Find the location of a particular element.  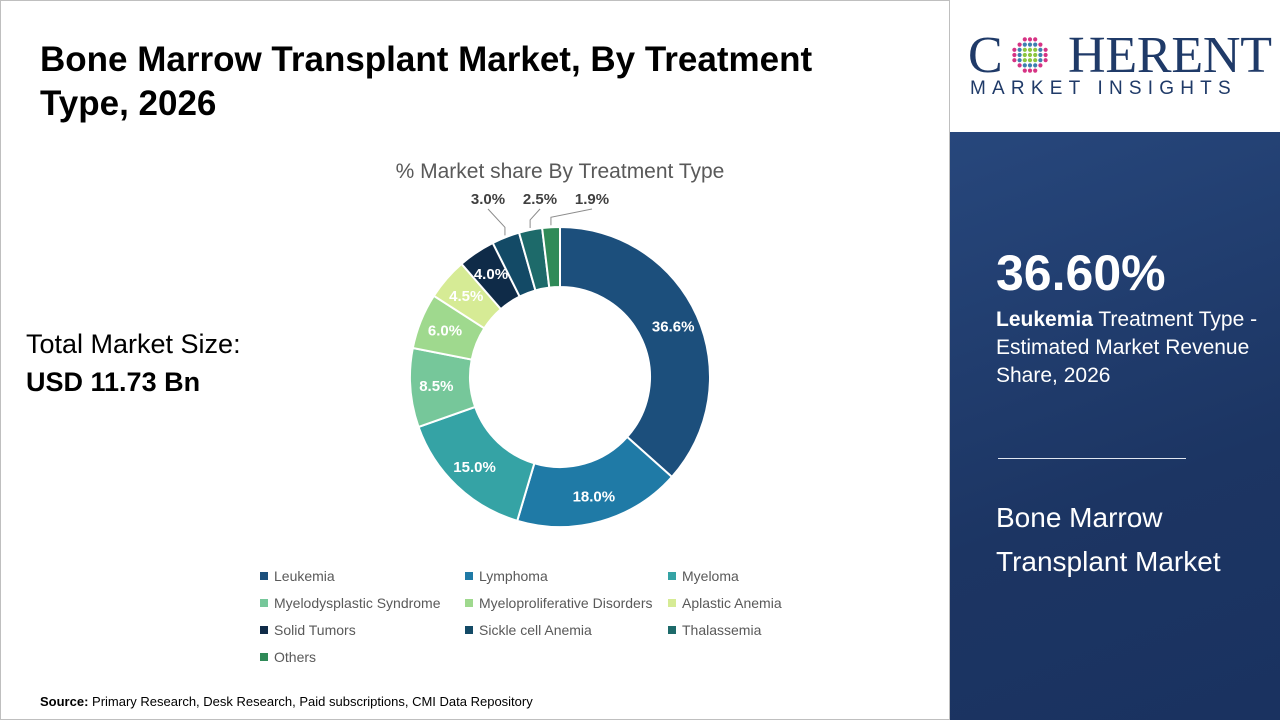

data-label: 3.0% is located at coordinates (488, 199).